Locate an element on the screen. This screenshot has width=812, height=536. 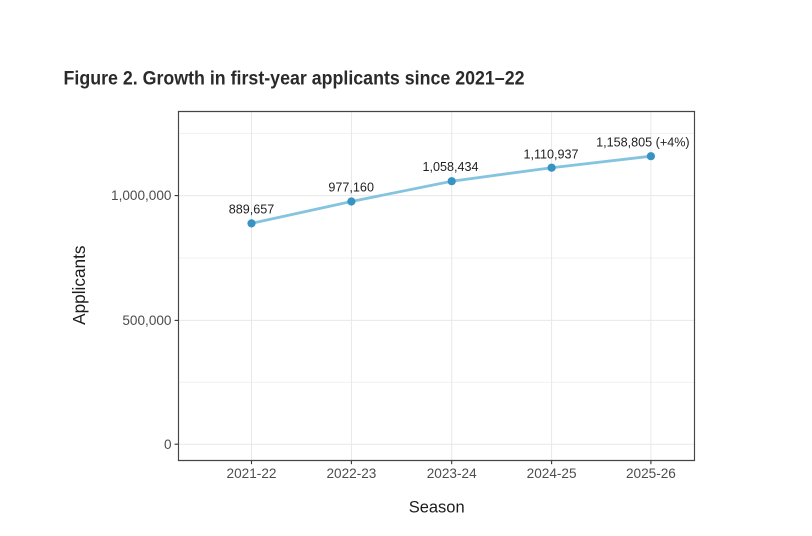
svg-text: 500,000 is located at coordinates (147, 320).